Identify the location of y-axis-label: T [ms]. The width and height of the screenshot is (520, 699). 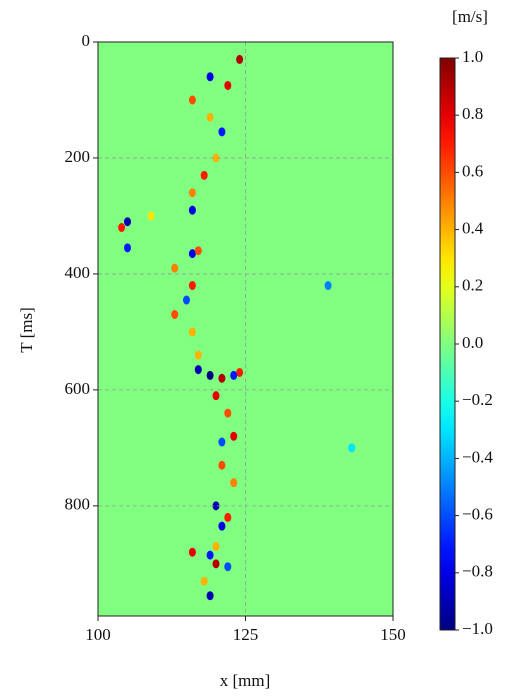
(26, 330).